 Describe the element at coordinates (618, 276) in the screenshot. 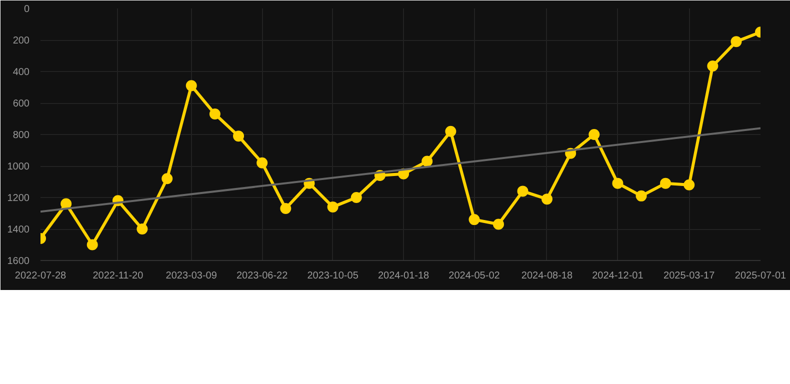

I see `x-tick-label: 2024-12-01` at that location.